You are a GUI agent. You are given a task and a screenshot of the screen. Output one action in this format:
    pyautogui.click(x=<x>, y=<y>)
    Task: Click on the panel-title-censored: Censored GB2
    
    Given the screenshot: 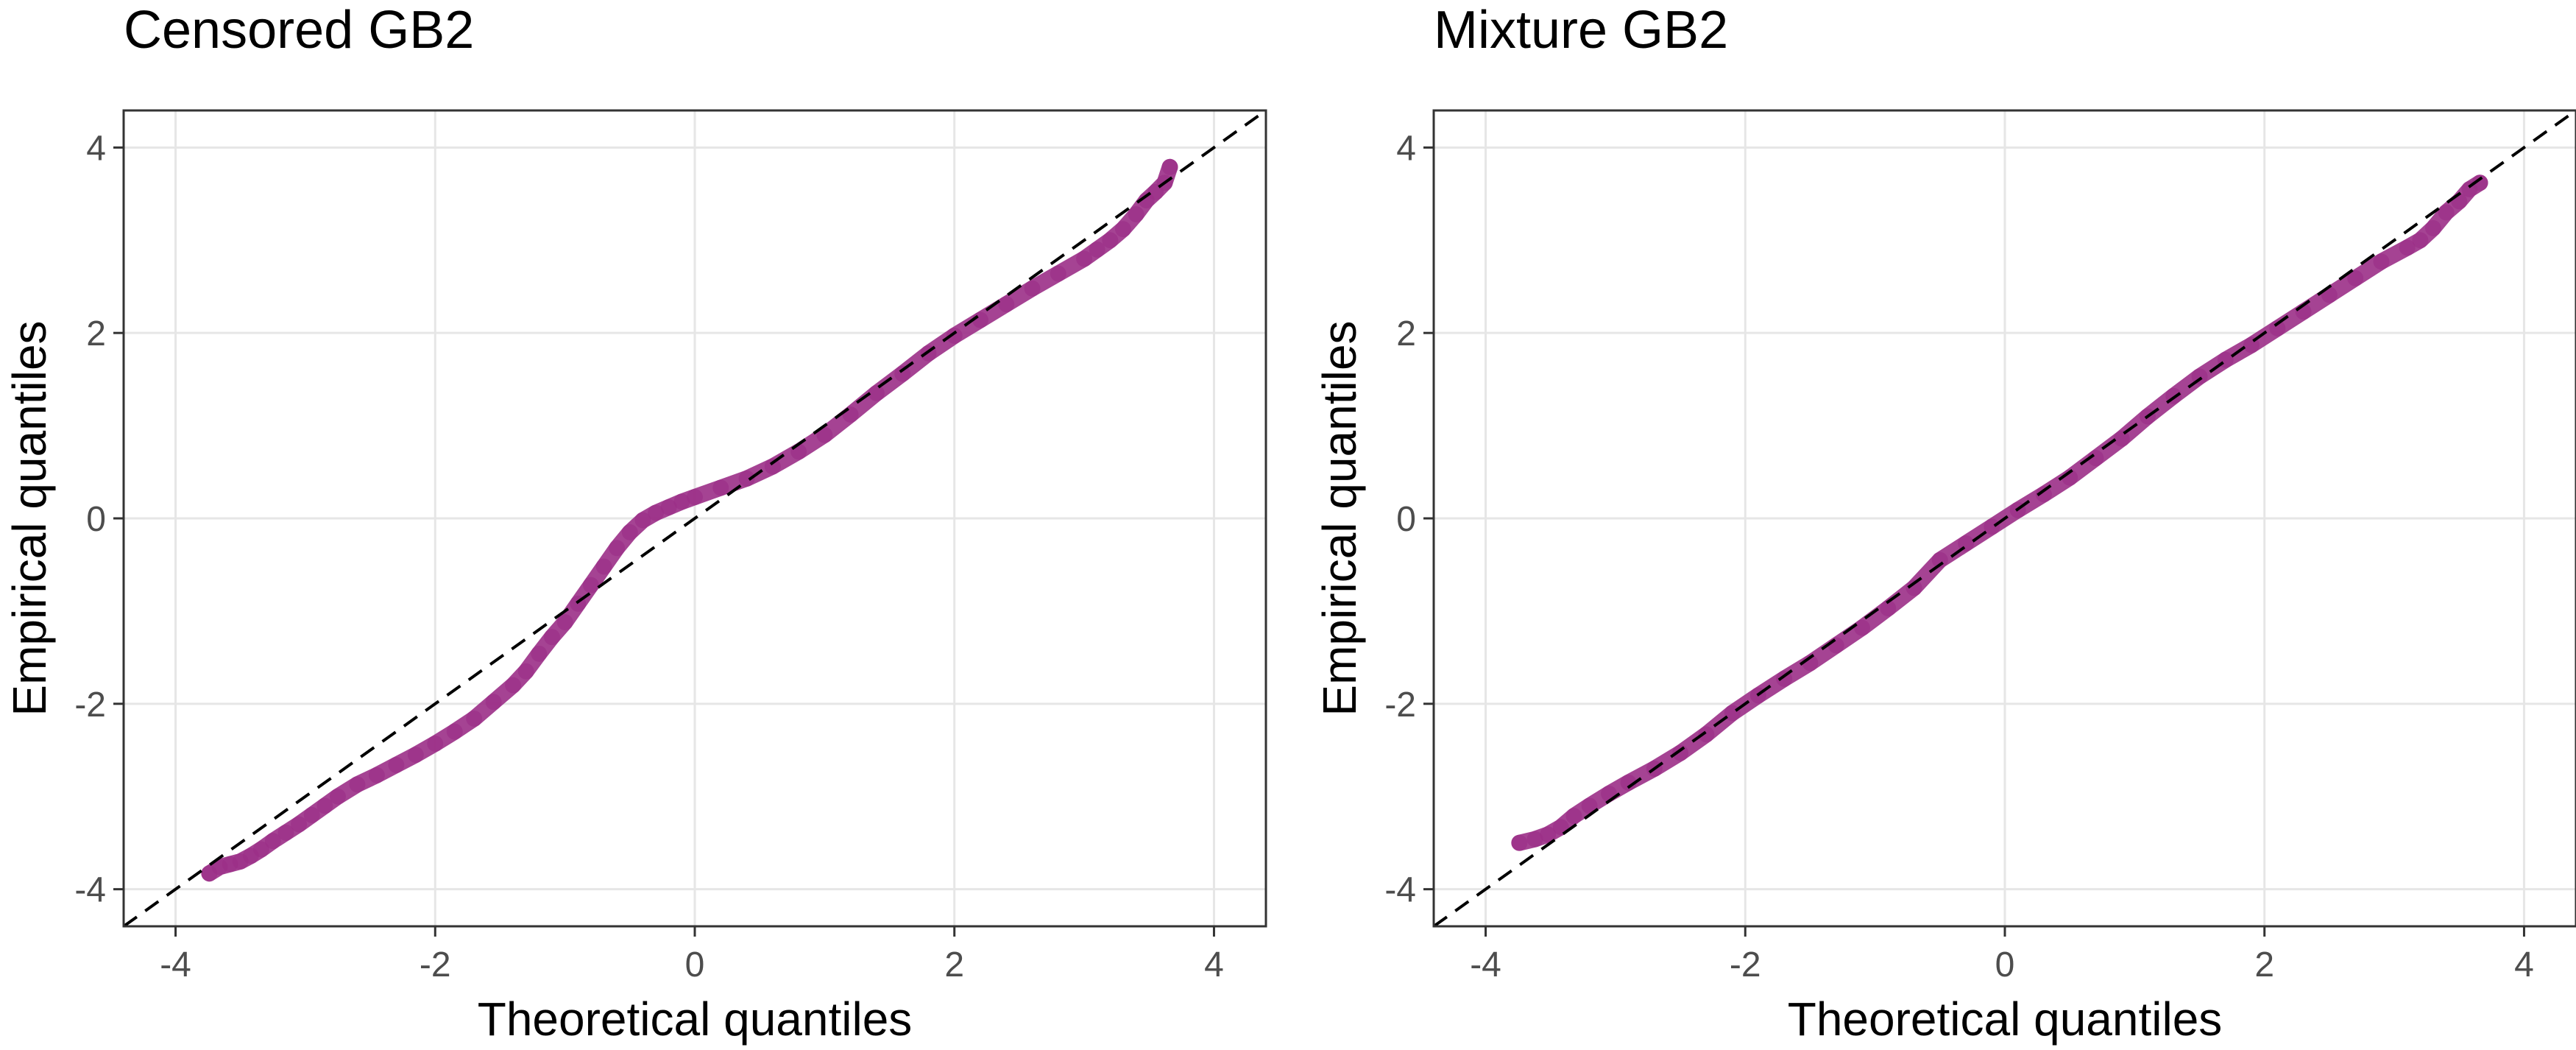 What is the action you would take?
    pyautogui.click(x=299, y=30)
    